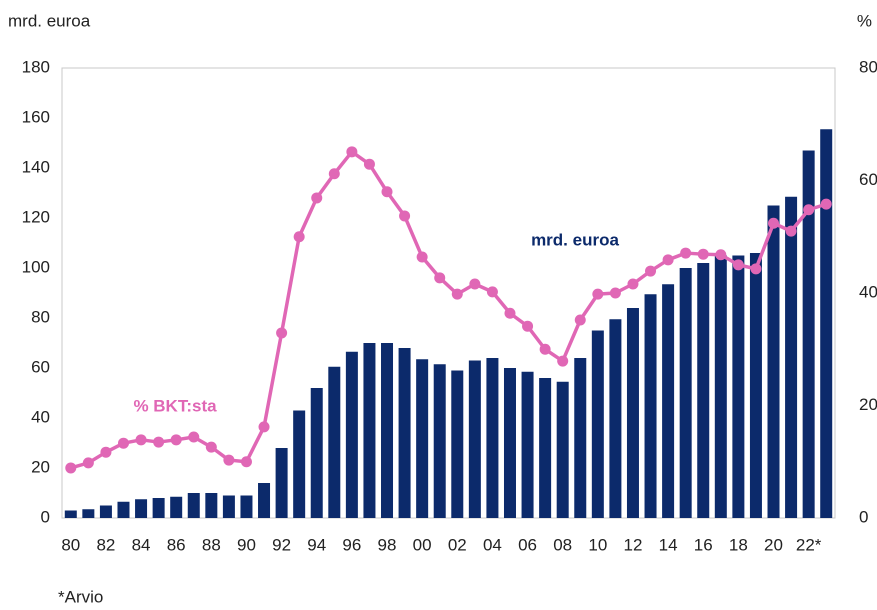 Image resolution: width=877 pixels, height=610 pixels. Describe the element at coordinates (738, 544) in the screenshot. I see `x-tick-label: 18` at that location.